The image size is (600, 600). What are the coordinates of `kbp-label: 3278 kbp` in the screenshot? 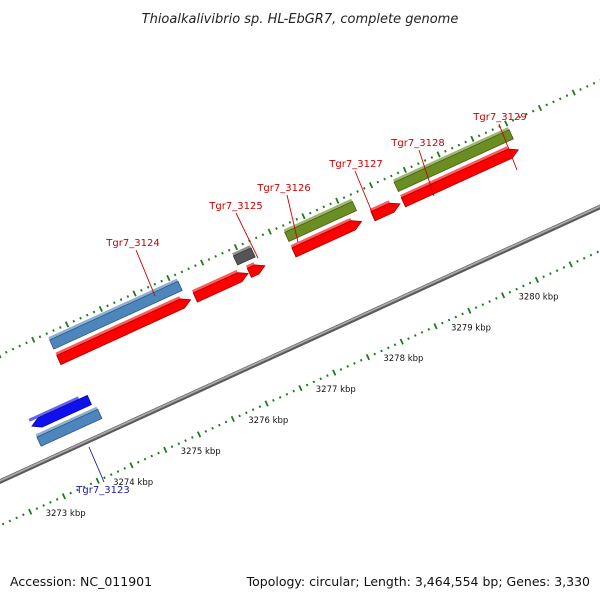 It's located at (403, 359).